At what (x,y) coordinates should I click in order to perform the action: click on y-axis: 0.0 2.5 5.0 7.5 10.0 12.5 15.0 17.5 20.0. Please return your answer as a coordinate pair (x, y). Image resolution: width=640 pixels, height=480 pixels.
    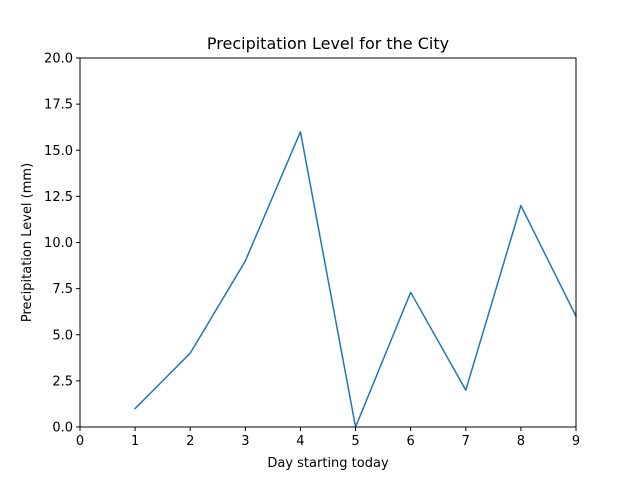
    Looking at the image, I should click on (62, 244).